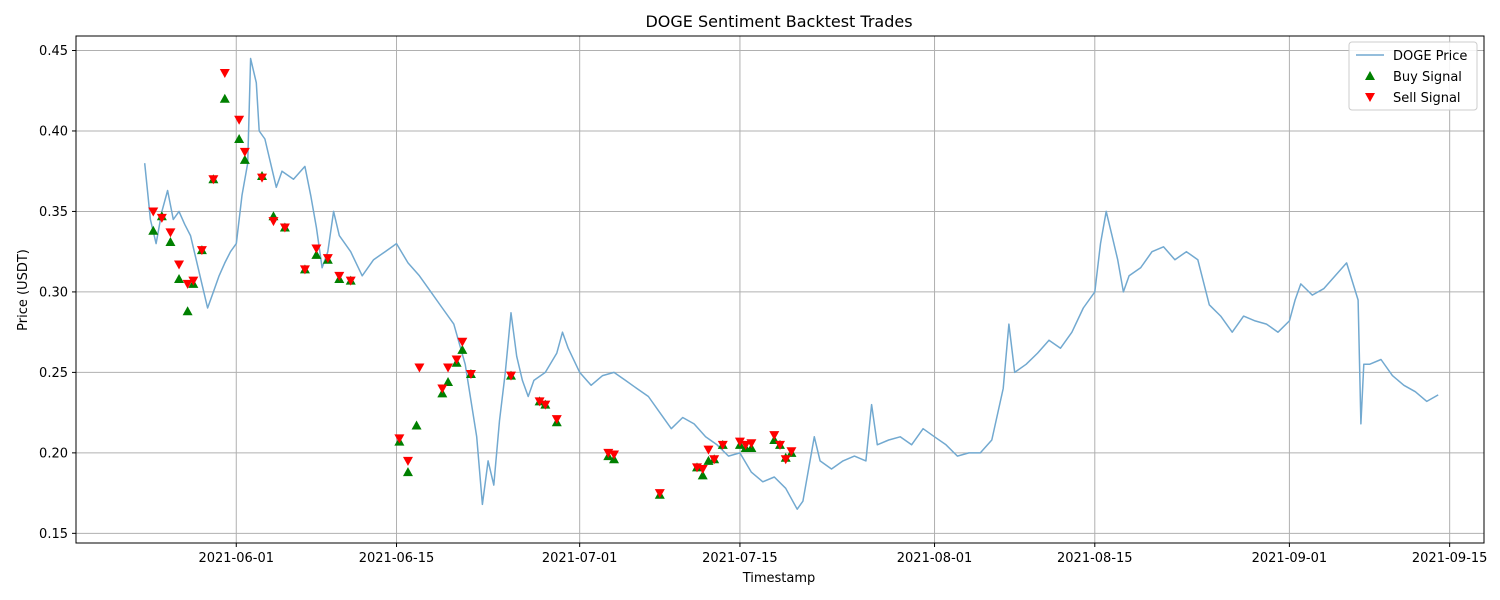 The image size is (1500, 600). What do you see at coordinates (236, 558) in the screenshot?
I see `x-tick-label: 2021-06-01` at bounding box center [236, 558].